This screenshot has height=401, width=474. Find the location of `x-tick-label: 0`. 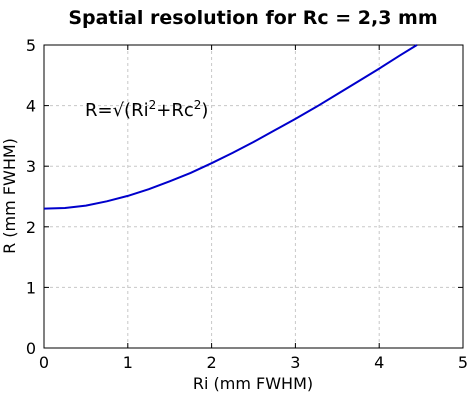

x-tick-label: 0 is located at coordinates (44, 362).